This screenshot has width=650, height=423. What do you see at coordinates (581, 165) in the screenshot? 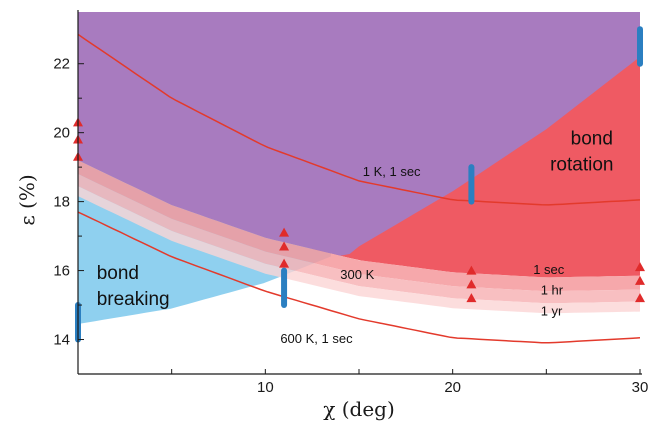
I see `bond-rotation-label-line2: rotation` at bounding box center [581, 165].